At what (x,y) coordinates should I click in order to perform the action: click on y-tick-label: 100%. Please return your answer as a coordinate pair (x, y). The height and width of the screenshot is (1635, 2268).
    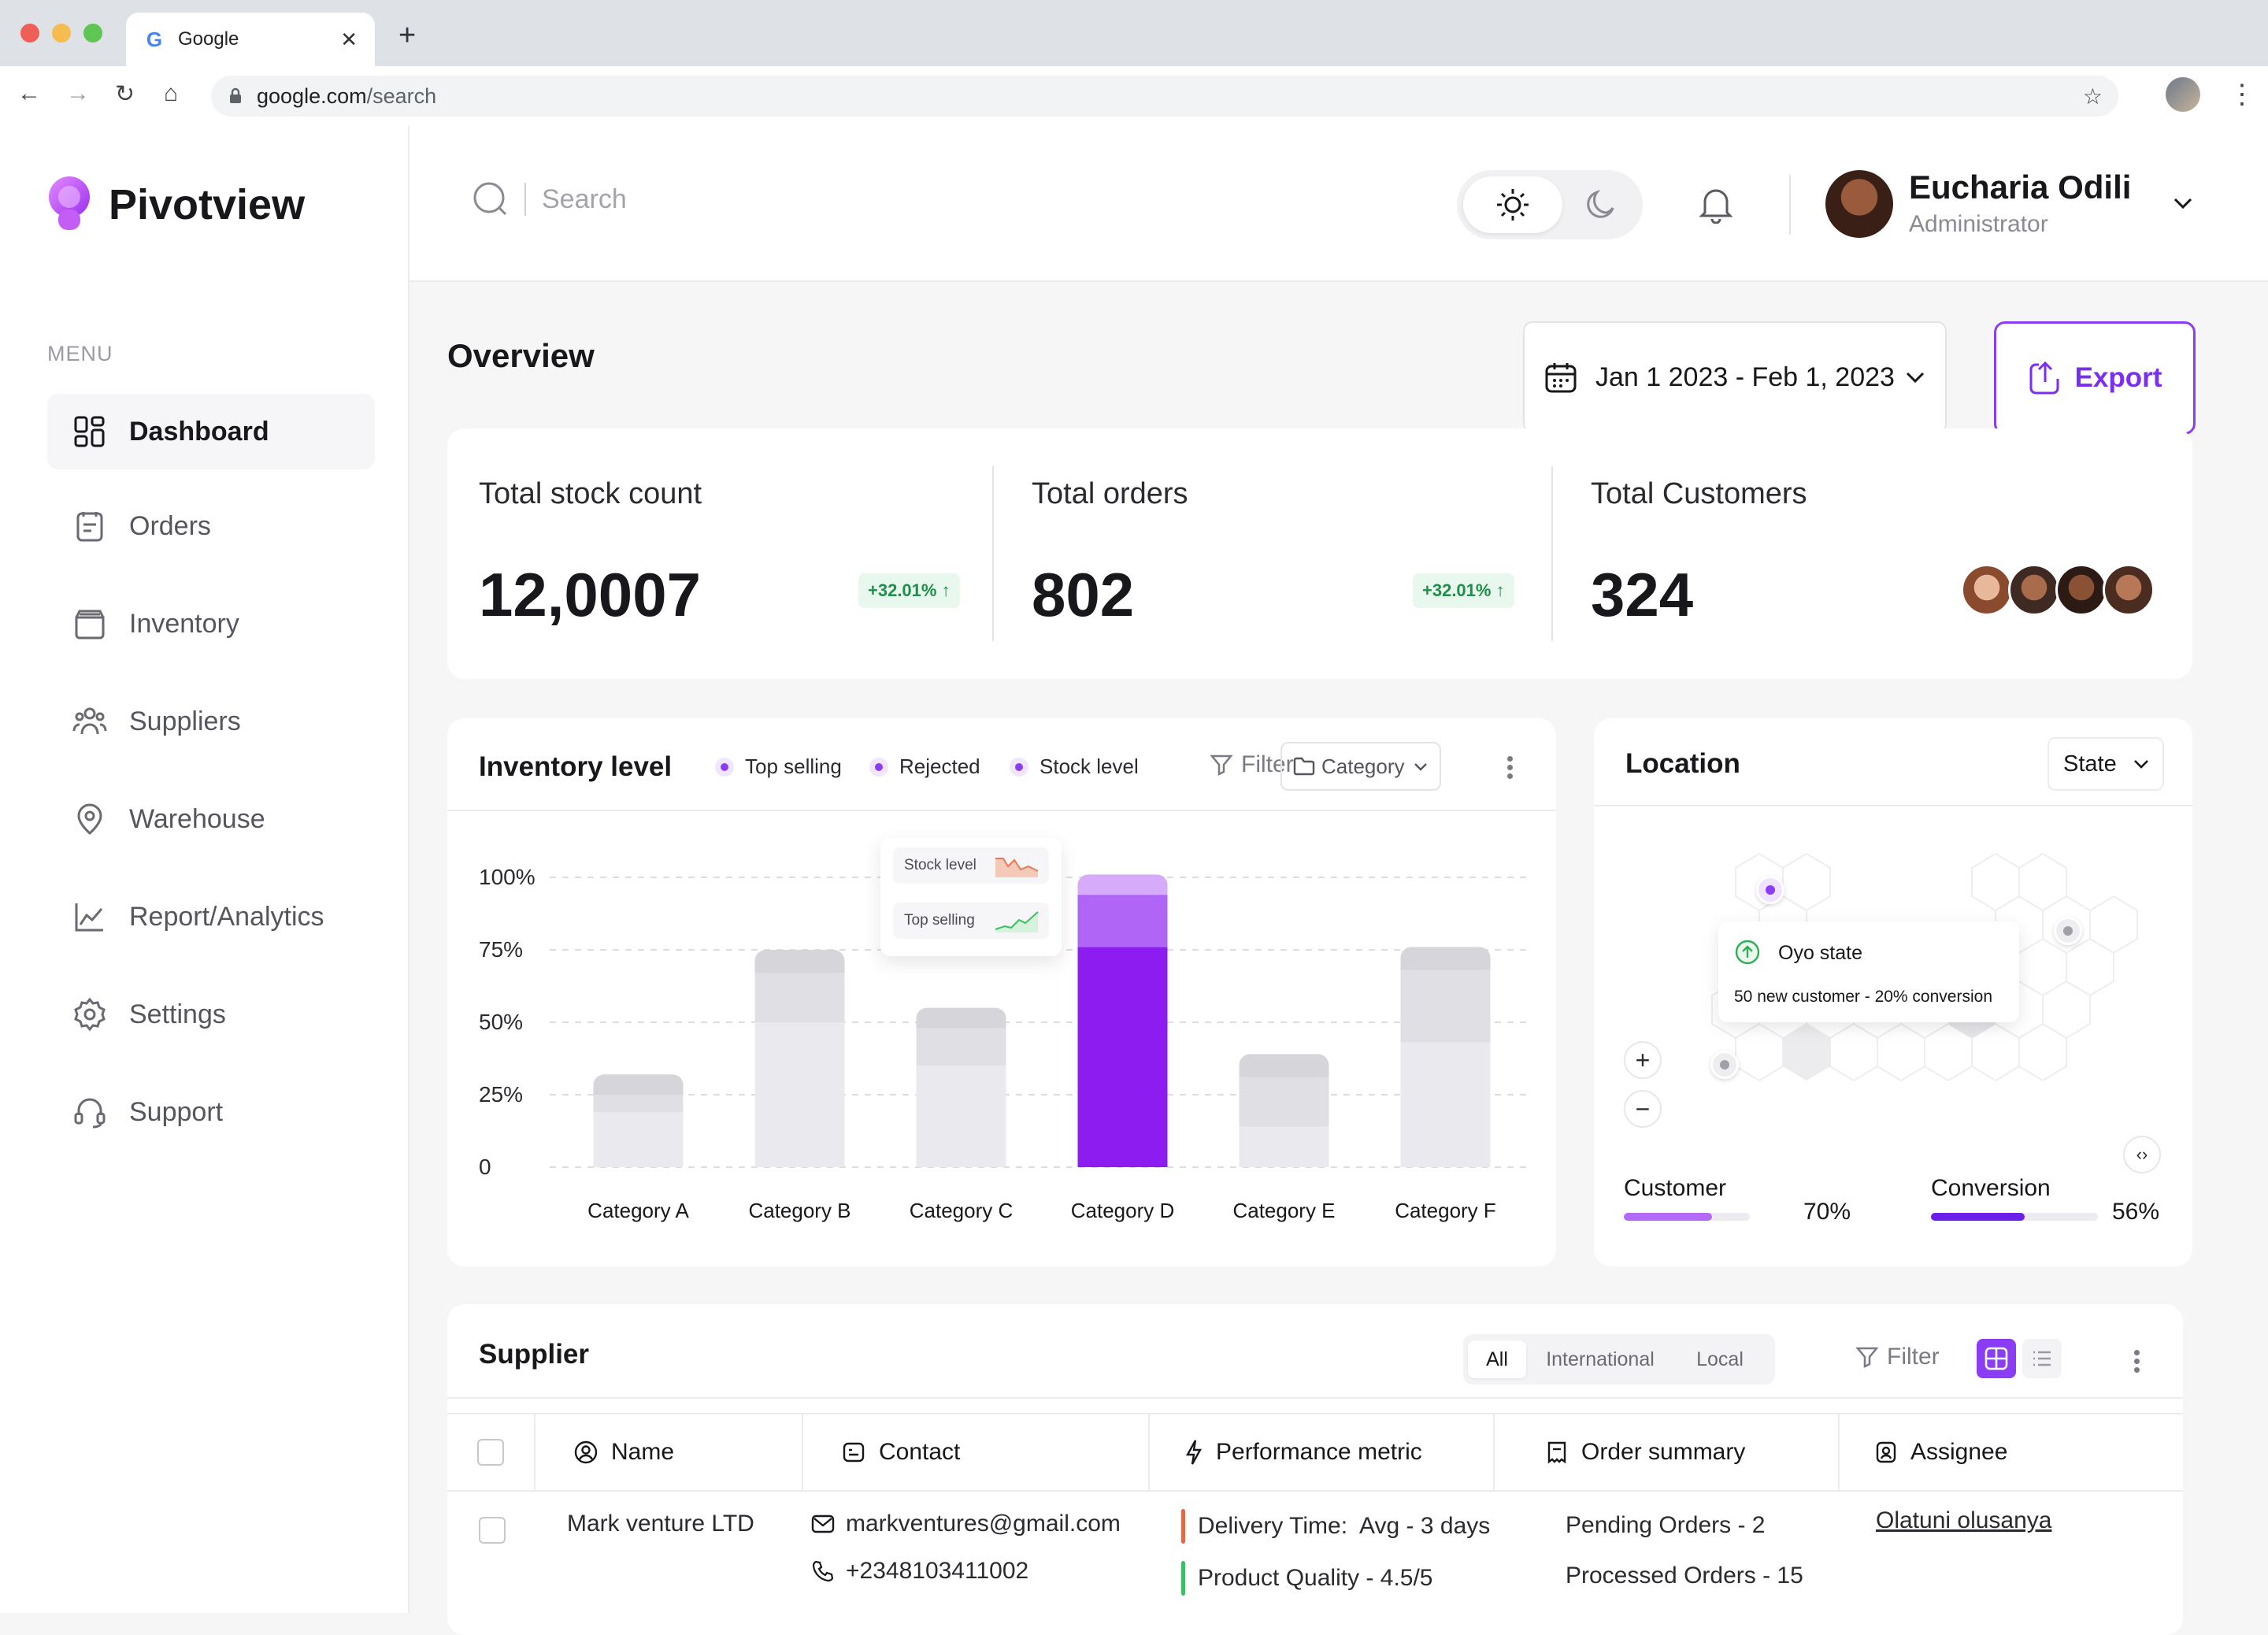
    Looking at the image, I should click on (507, 877).